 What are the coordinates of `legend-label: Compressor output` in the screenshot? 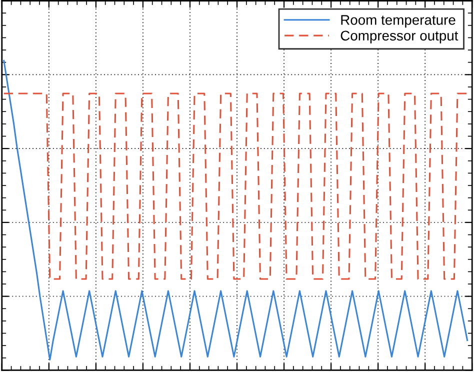 It's located at (399, 37).